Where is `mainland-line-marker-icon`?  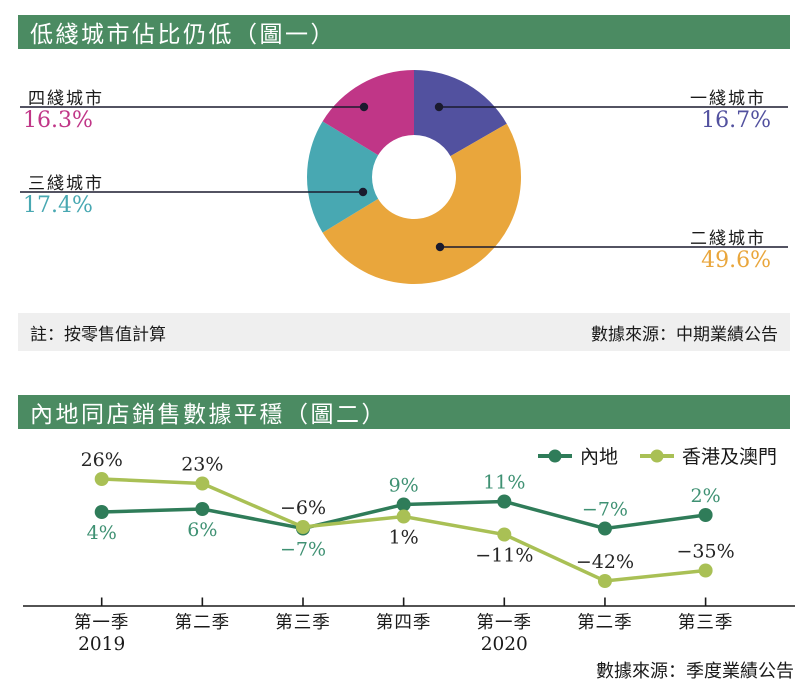
mainland-line-marker-icon is located at coordinates (555, 455).